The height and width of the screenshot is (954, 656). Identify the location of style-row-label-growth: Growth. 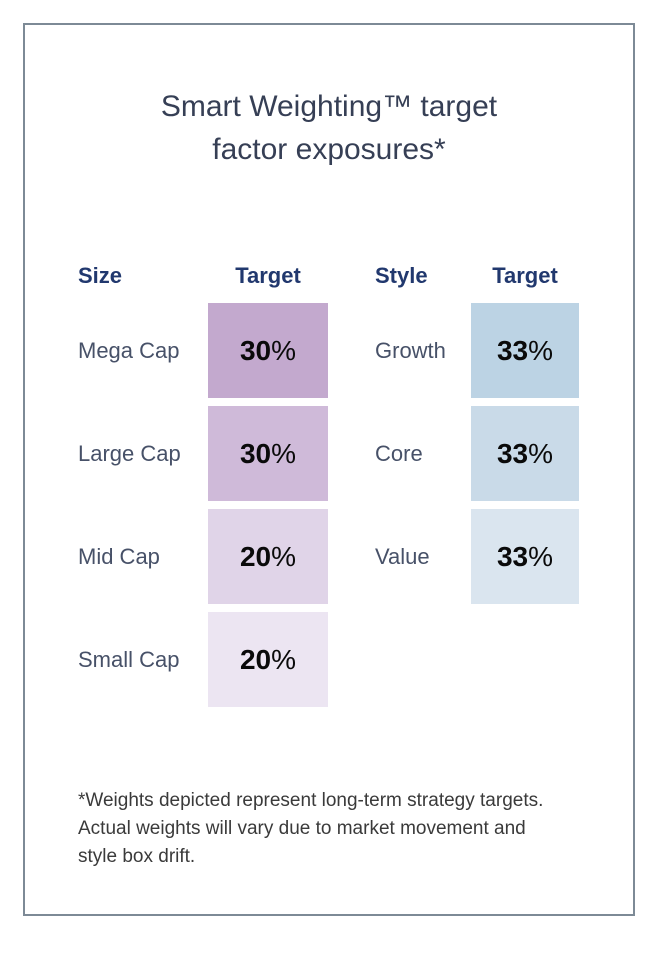
(410, 350).